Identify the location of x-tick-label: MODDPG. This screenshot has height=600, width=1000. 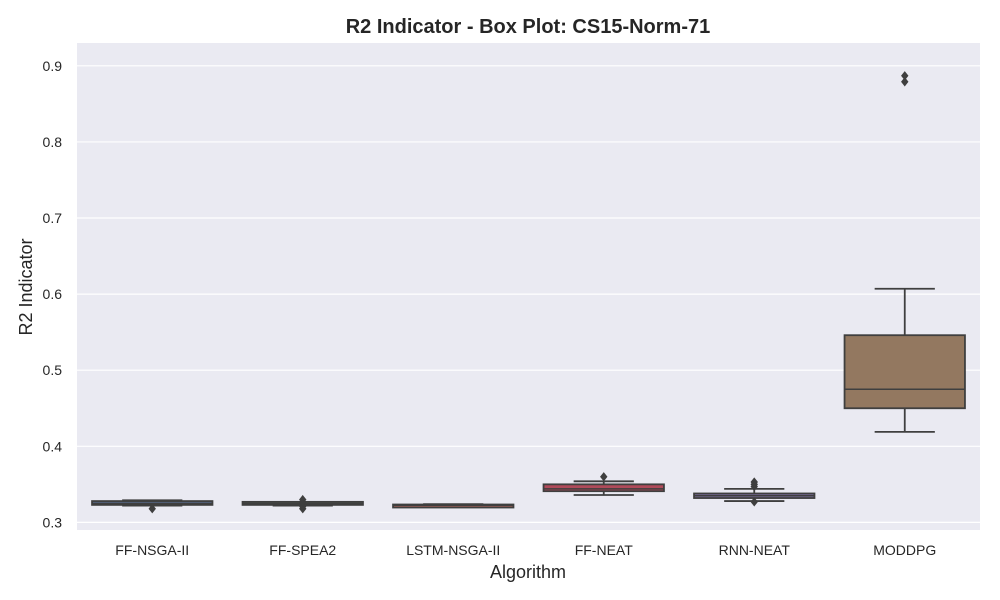
(904, 550).